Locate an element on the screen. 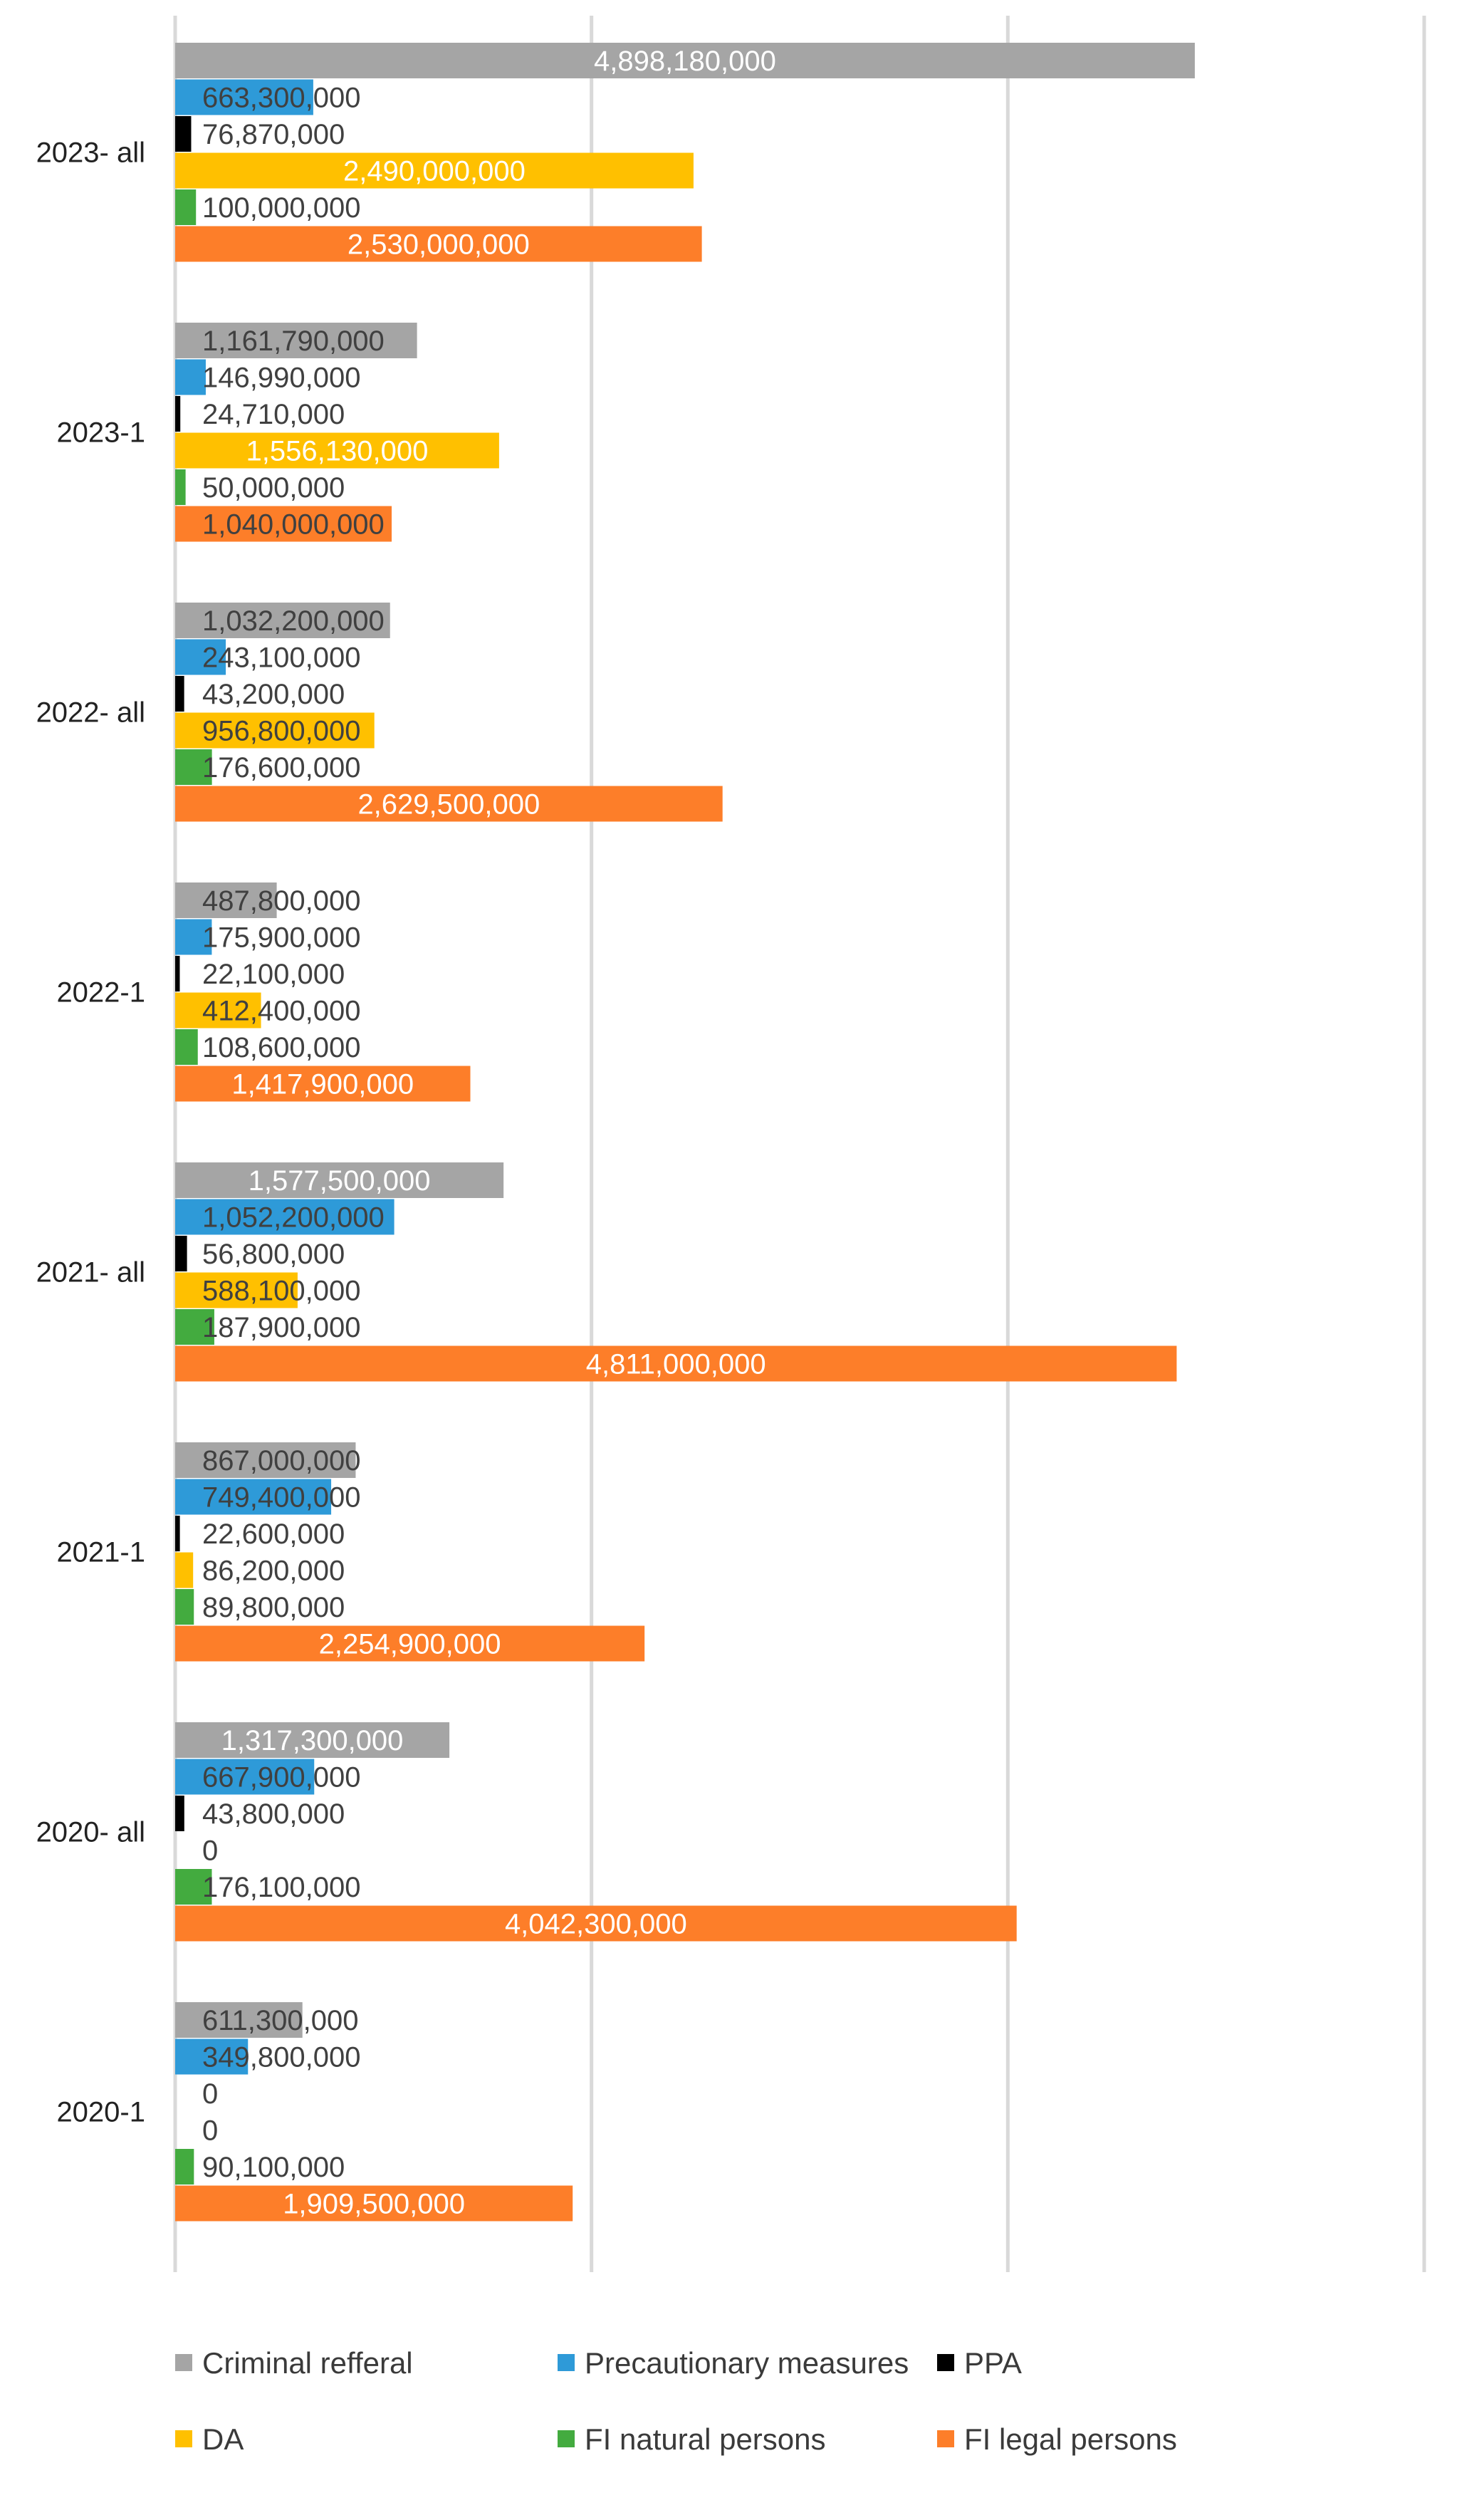 This screenshot has width=1484, height=2515. legend-label-ppa: PPA is located at coordinates (993, 2363).